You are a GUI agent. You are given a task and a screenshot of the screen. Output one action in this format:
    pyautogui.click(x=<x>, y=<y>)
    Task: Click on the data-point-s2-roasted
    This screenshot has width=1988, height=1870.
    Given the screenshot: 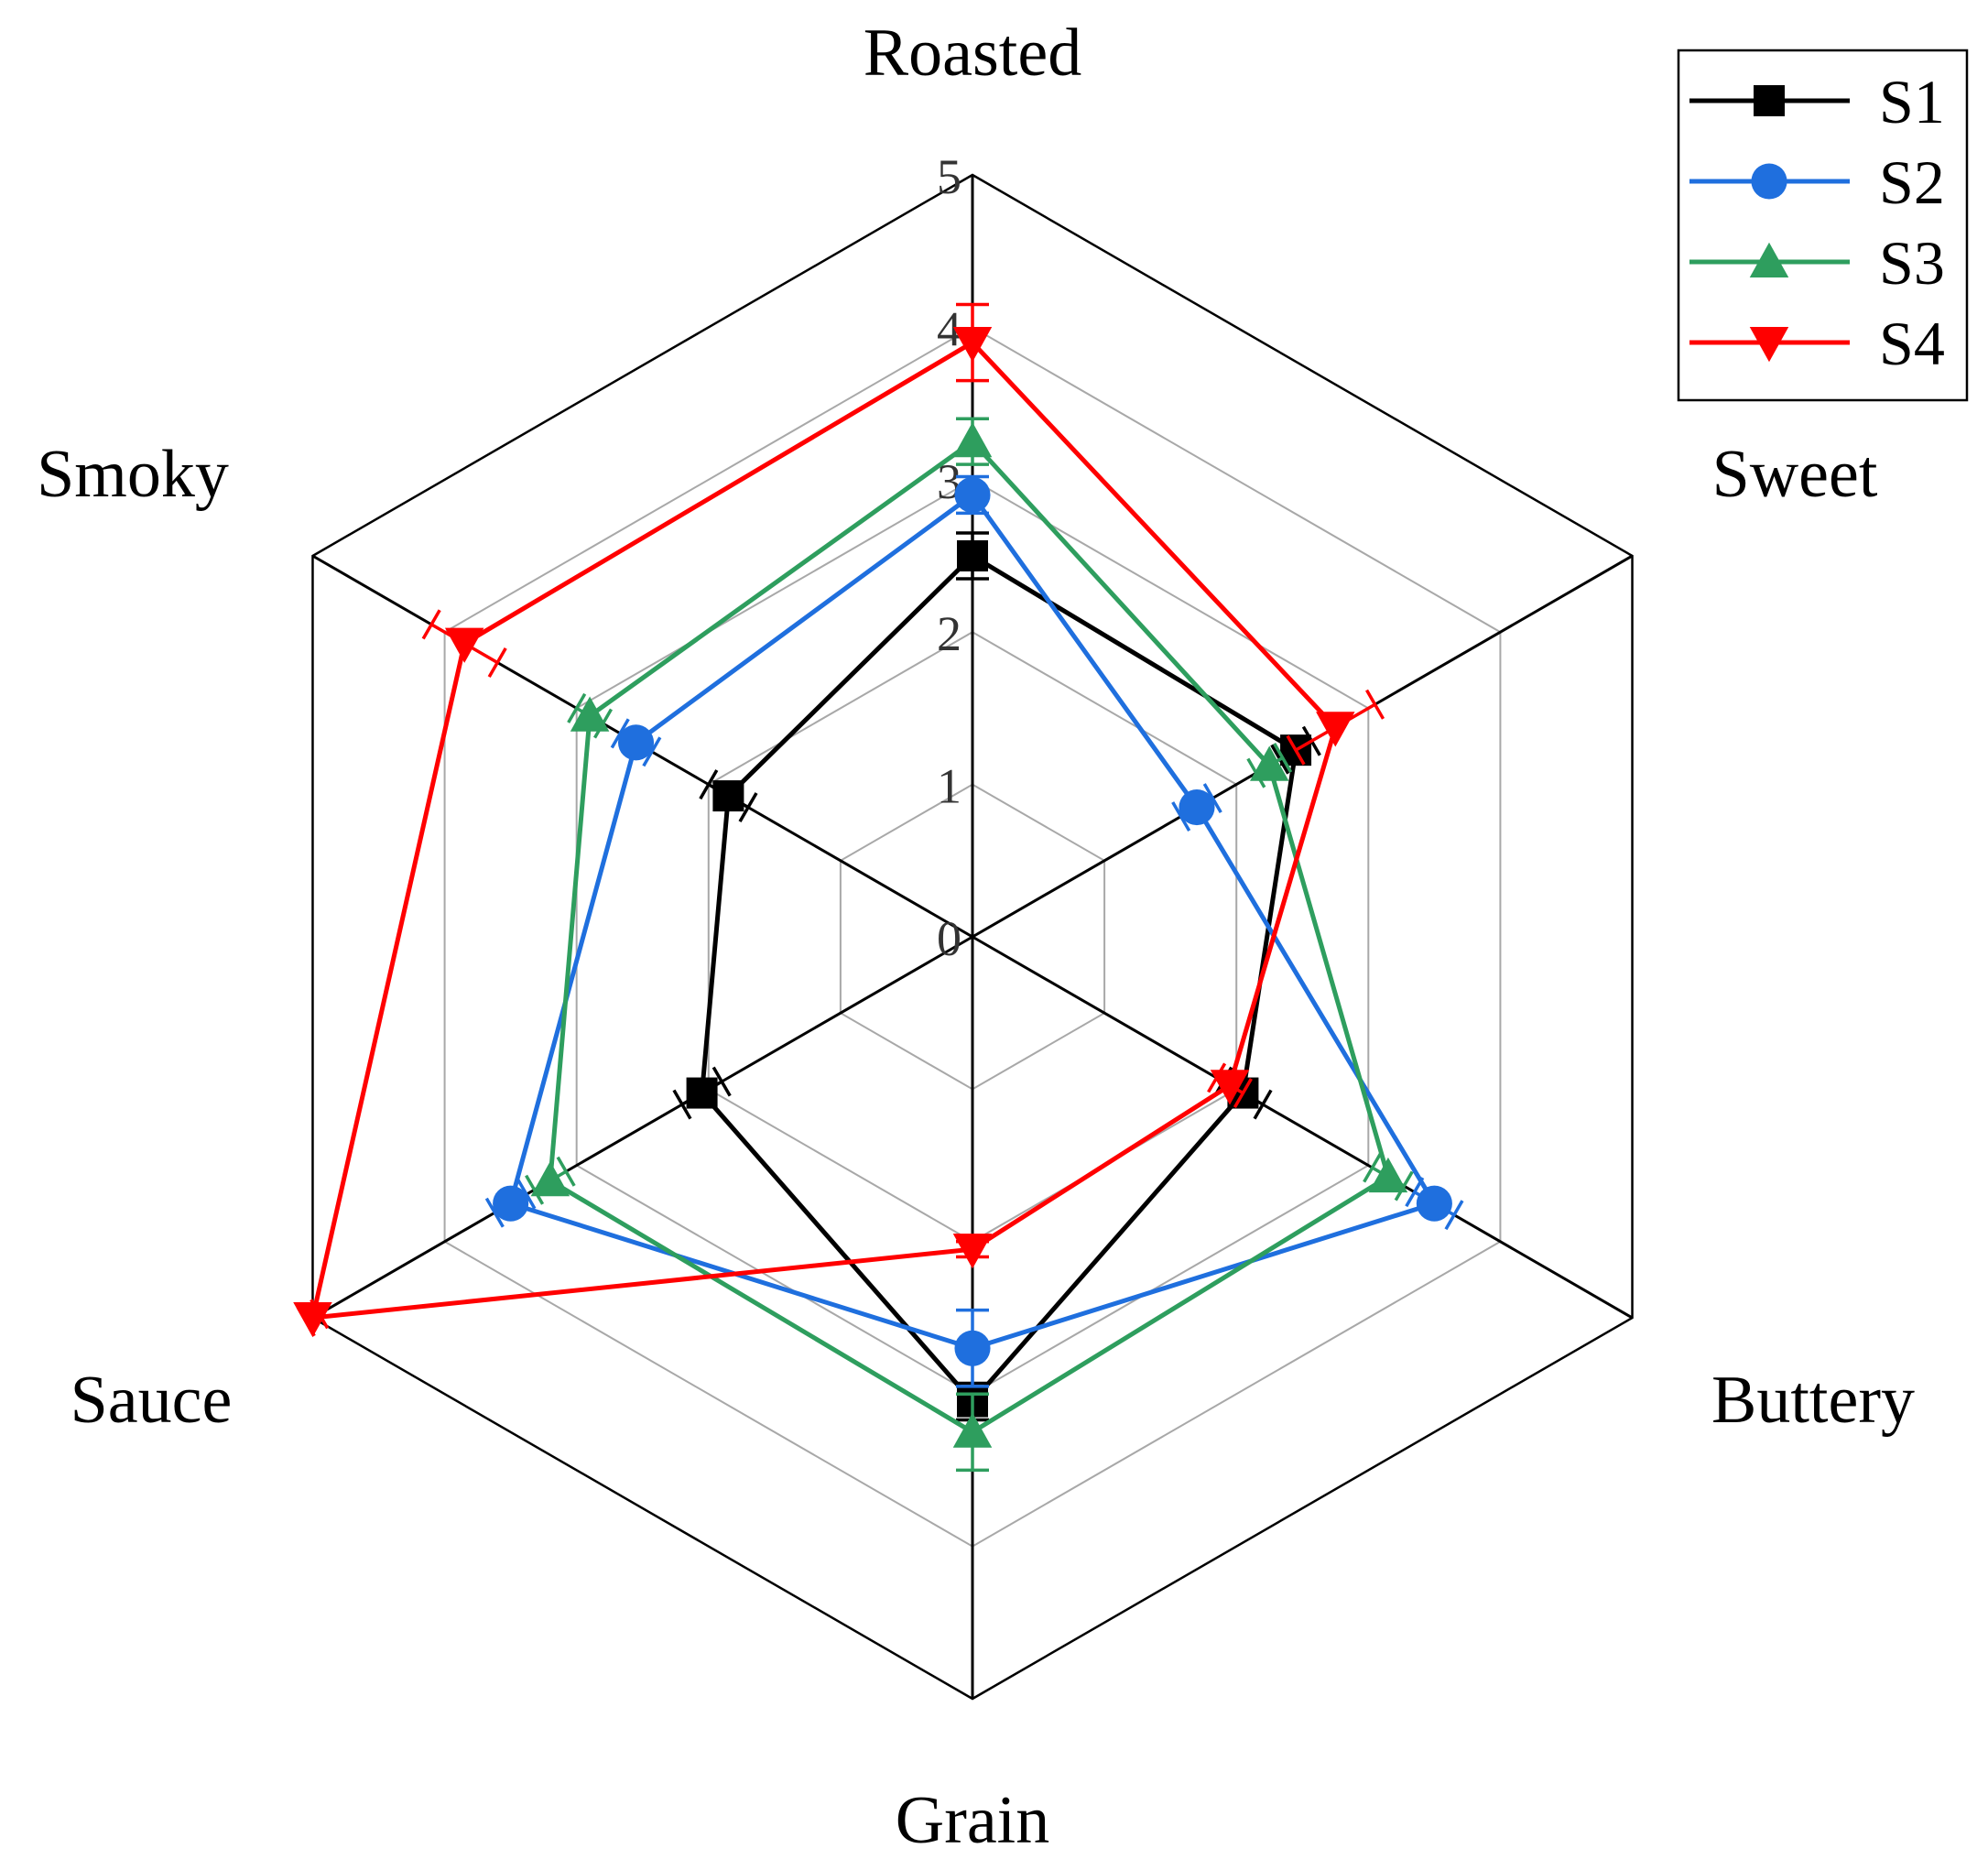 What is the action you would take?
    pyautogui.click(x=972, y=494)
    